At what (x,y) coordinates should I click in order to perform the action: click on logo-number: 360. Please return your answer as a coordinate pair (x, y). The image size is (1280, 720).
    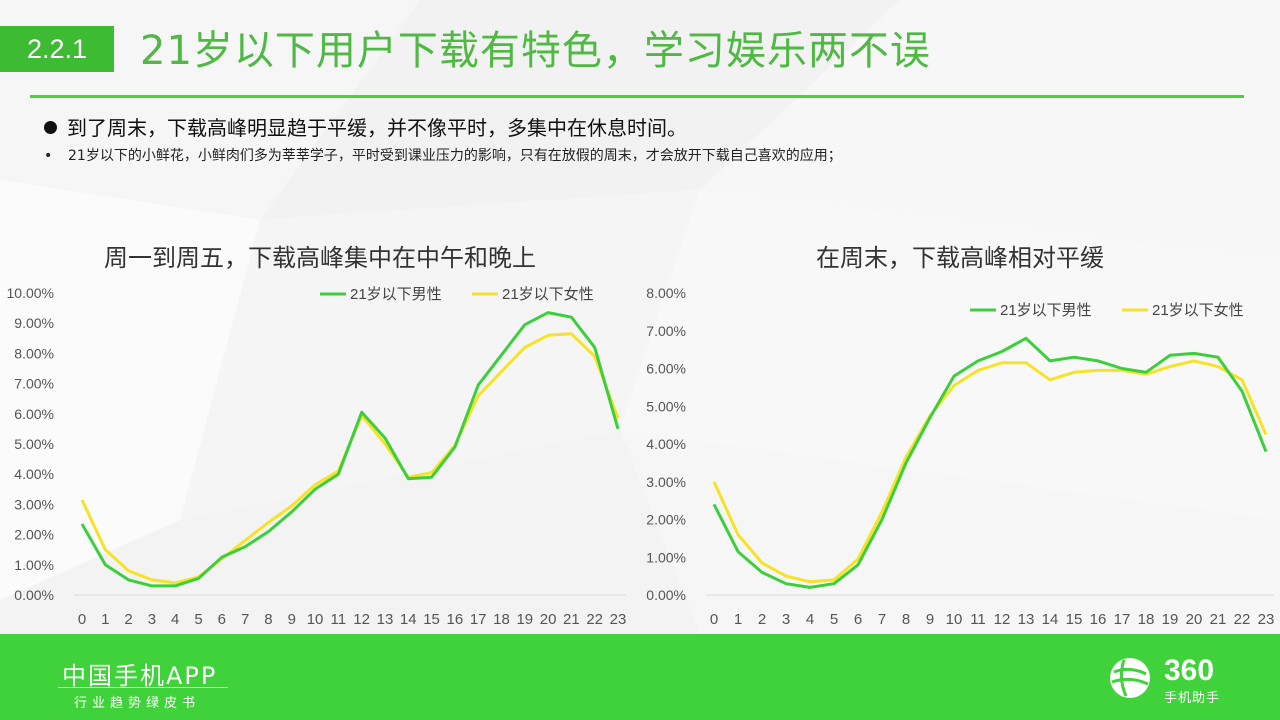
    Looking at the image, I should click on (1189, 670).